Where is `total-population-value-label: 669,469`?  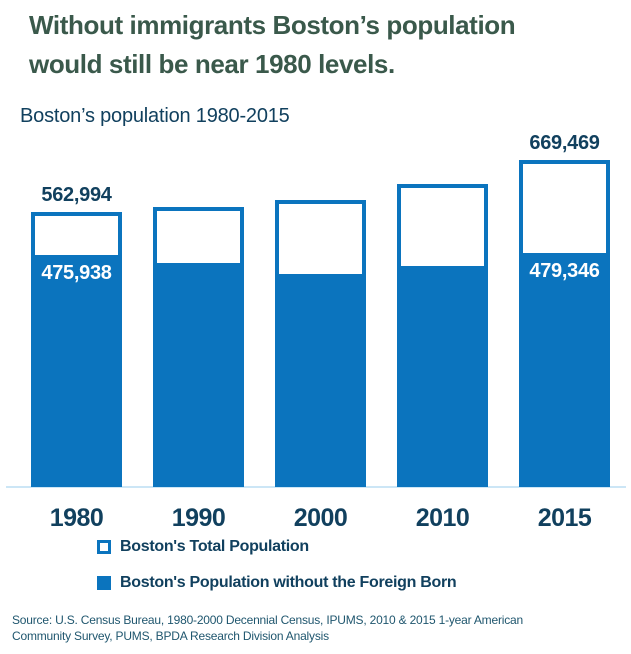 total-population-value-label: 669,469 is located at coordinates (564, 143).